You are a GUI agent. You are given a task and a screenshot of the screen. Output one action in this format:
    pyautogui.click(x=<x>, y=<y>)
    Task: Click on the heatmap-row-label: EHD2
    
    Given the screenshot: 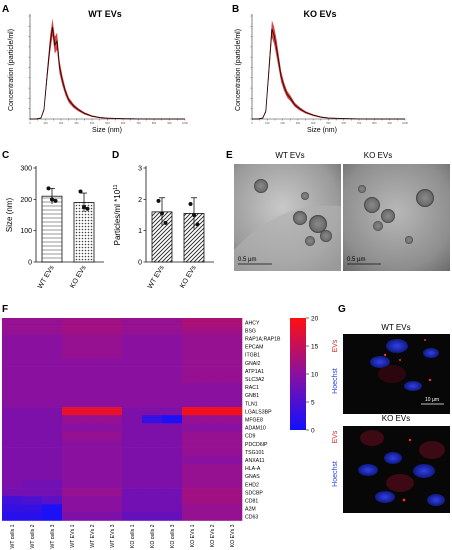 What is the action you would take?
    pyautogui.click(x=252, y=485)
    